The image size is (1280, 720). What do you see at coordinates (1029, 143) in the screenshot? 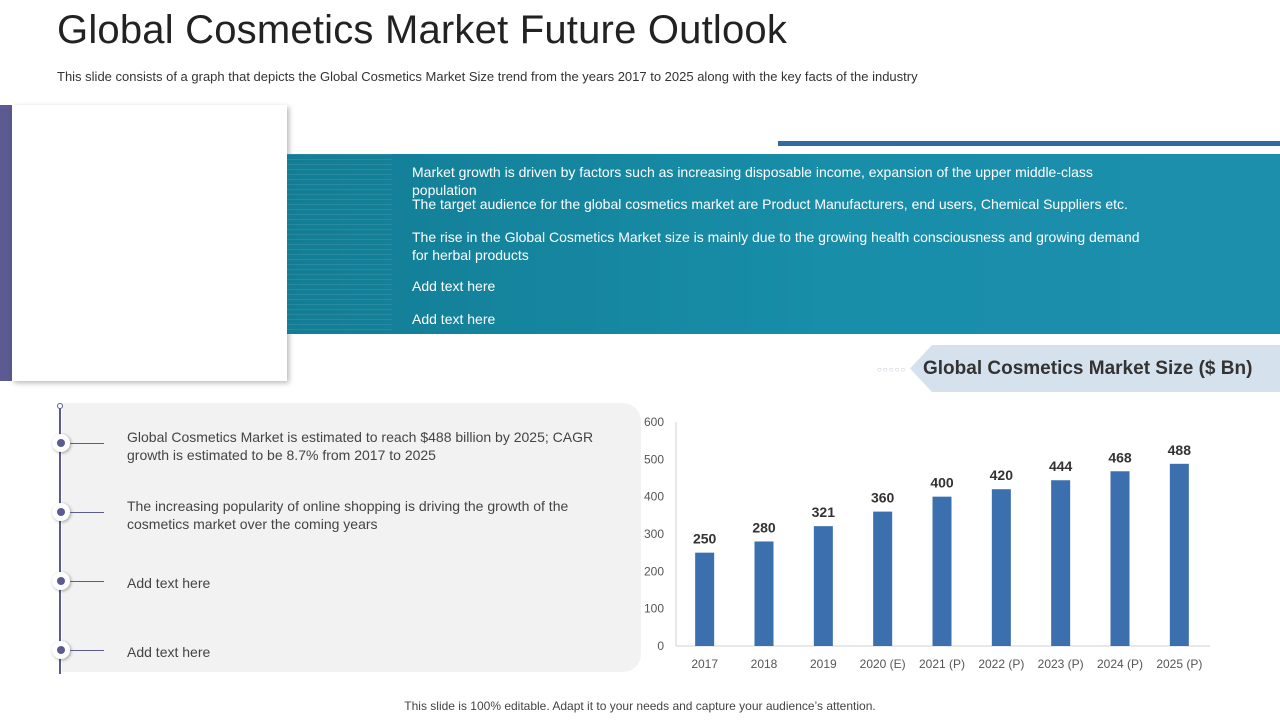
I see `banner-top-line` at bounding box center [1029, 143].